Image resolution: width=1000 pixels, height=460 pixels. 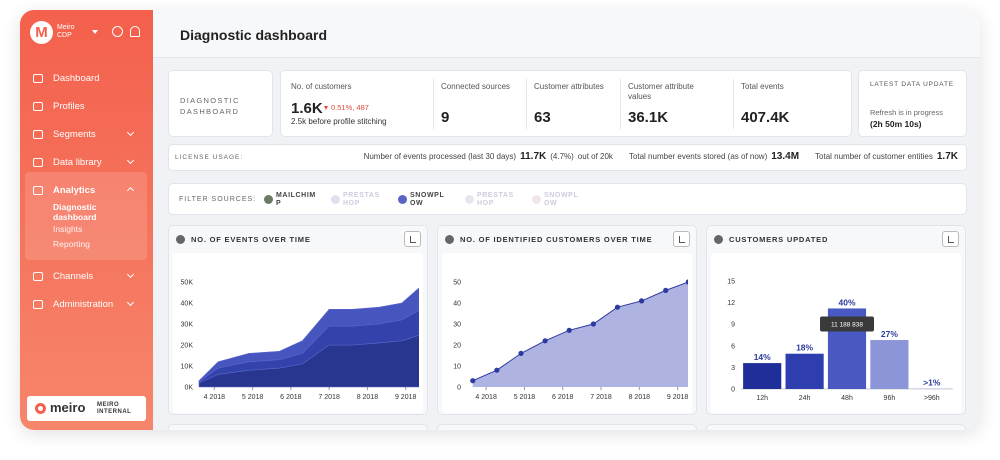 I want to click on x-tick-label: 48h, so click(x=847, y=398).